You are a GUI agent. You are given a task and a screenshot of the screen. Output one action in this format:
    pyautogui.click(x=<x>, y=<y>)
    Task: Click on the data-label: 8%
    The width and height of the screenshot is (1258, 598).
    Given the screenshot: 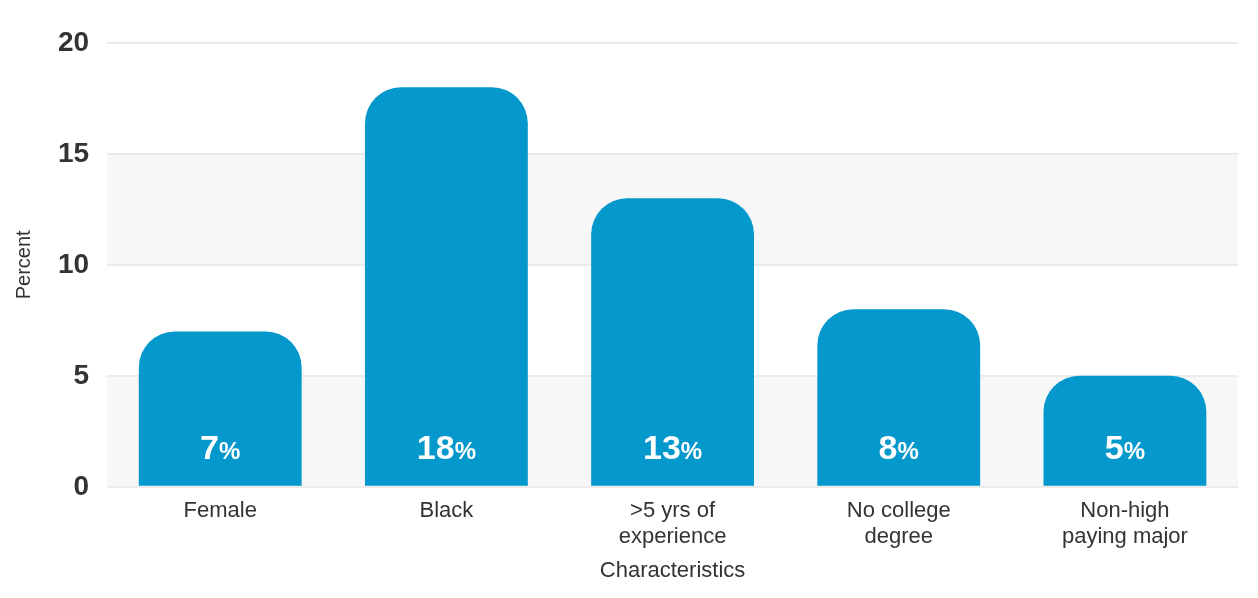 What is the action you would take?
    pyautogui.click(x=898, y=446)
    